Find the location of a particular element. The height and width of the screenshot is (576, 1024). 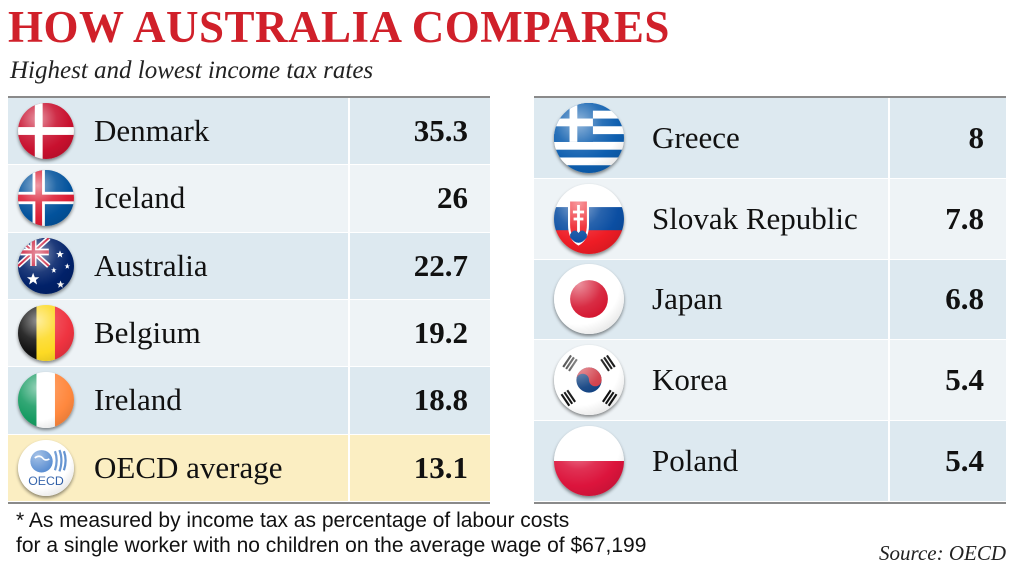

rate-cell: 26 is located at coordinates (419, 198).